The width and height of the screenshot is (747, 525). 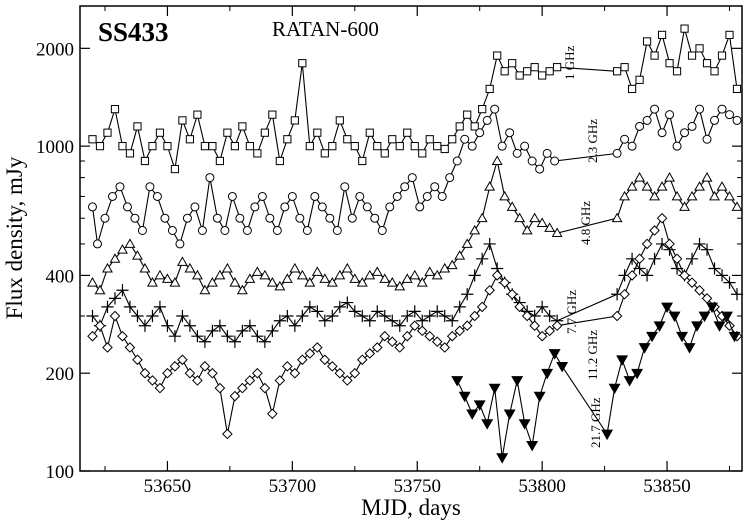 What do you see at coordinates (60, 472) in the screenshot?
I see `y-tick-label: 100` at bounding box center [60, 472].